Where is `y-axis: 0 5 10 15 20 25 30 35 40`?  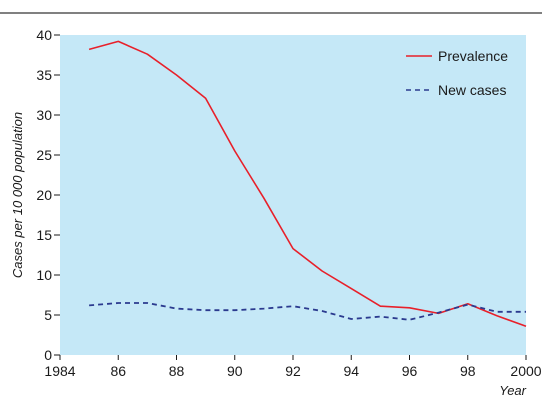
y-axis: 0 5 10 15 20 25 30 35 40 is located at coordinates (48, 195).